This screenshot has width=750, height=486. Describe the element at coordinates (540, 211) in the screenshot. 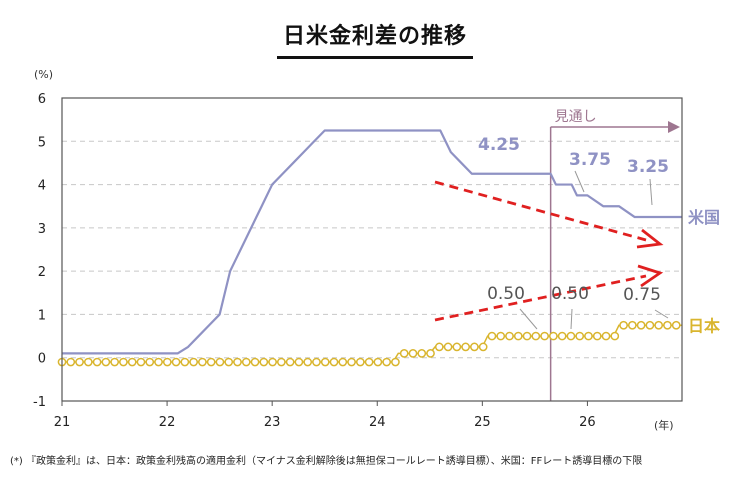

I see `us-trend-arrow-shaft` at that location.